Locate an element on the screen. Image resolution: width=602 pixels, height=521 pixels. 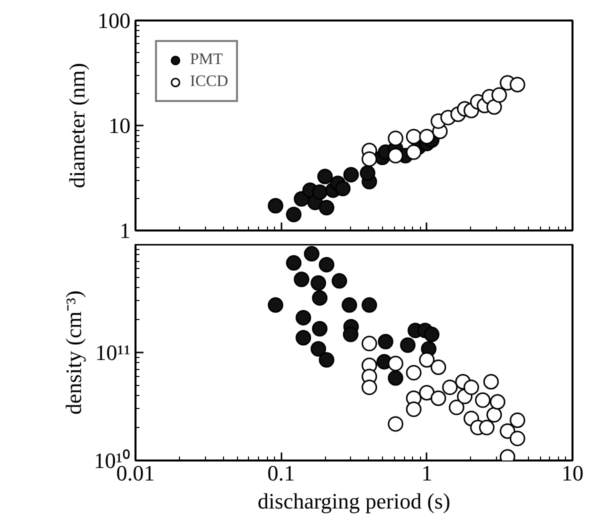
x-tick-label: 1 is located at coordinates (426, 473).